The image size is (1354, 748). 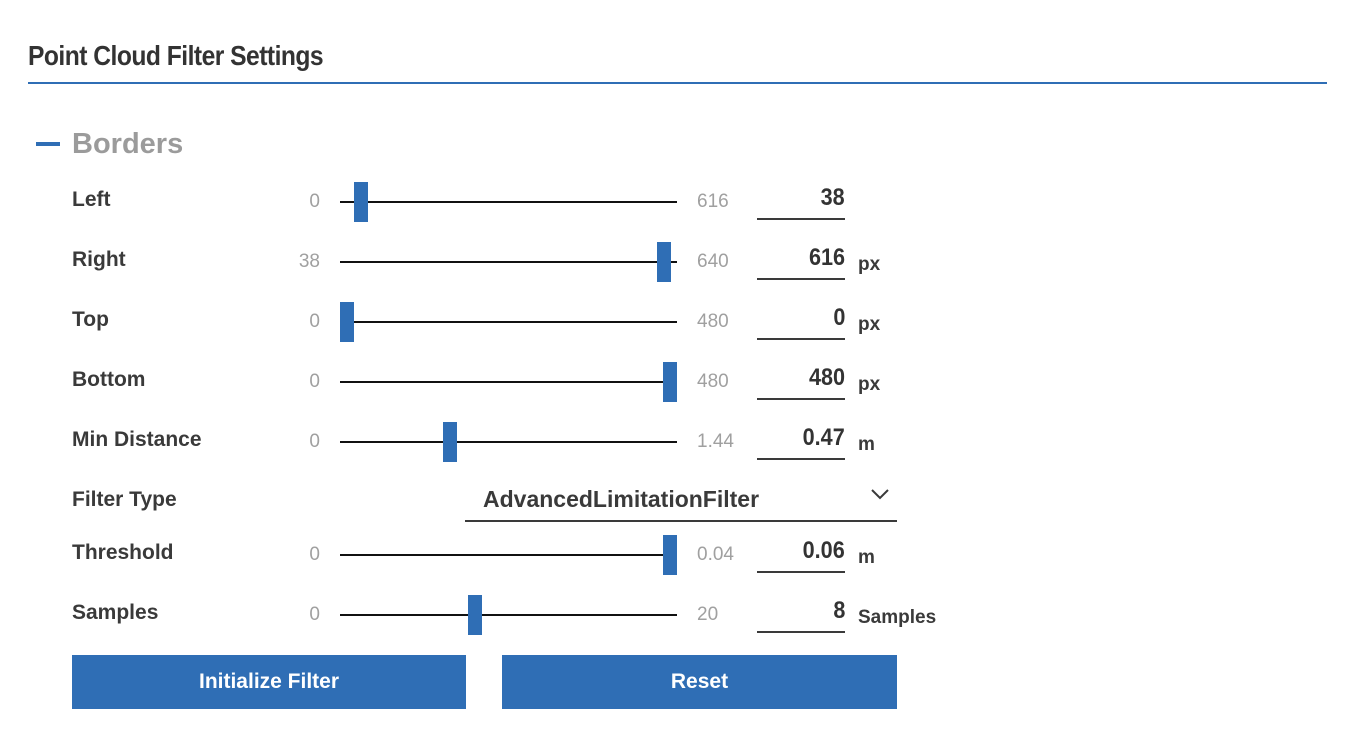 What do you see at coordinates (866, 557) in the screenshot?
I see `threshold-unit: m` at bounding box center [866, 557].